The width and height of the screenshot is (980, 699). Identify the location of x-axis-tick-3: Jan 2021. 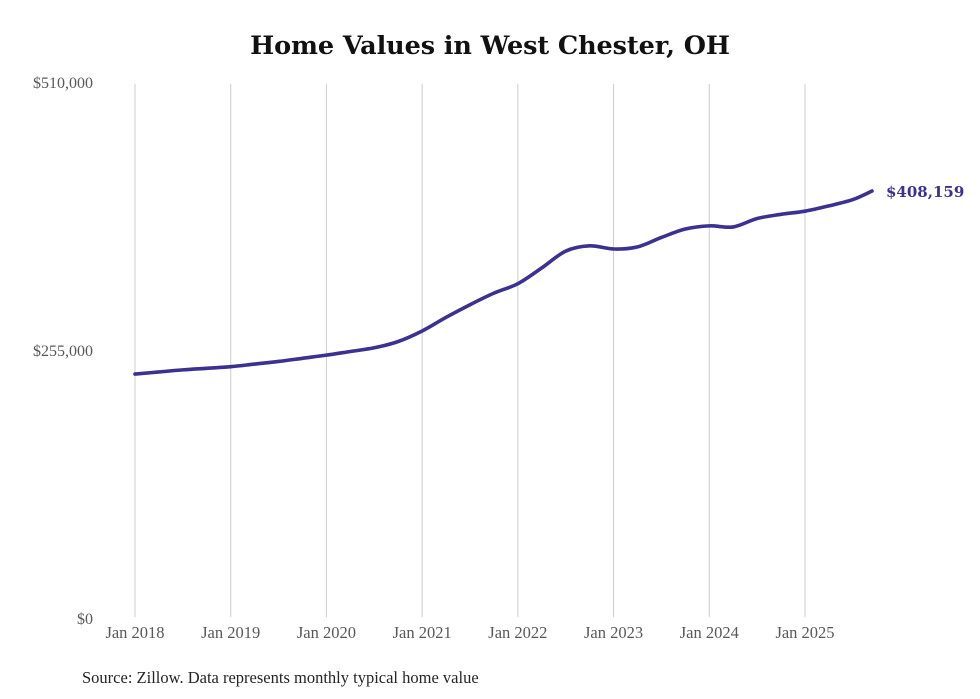
(422, 632).